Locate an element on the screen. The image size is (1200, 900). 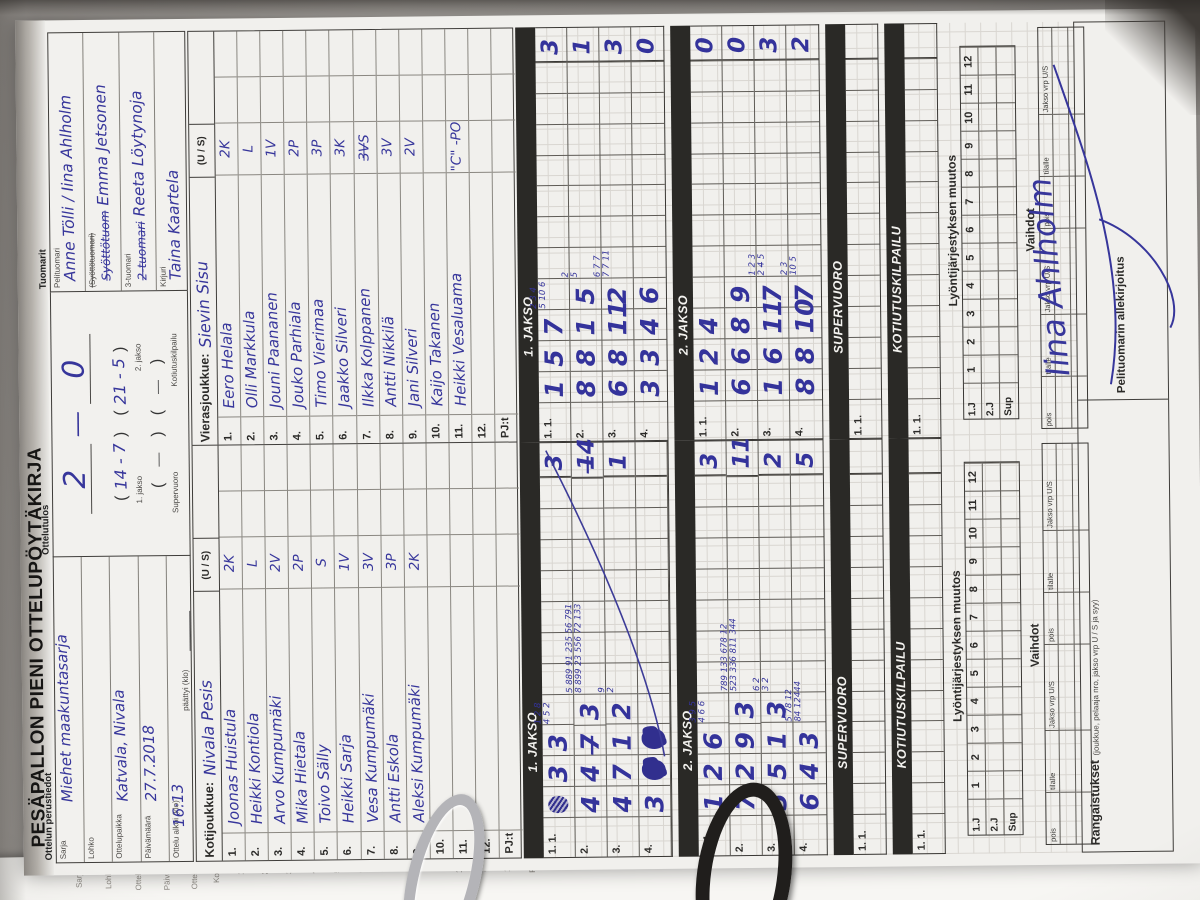
runner-notes-line: 2 4̶ 5 is located at coordinates (761, 264).